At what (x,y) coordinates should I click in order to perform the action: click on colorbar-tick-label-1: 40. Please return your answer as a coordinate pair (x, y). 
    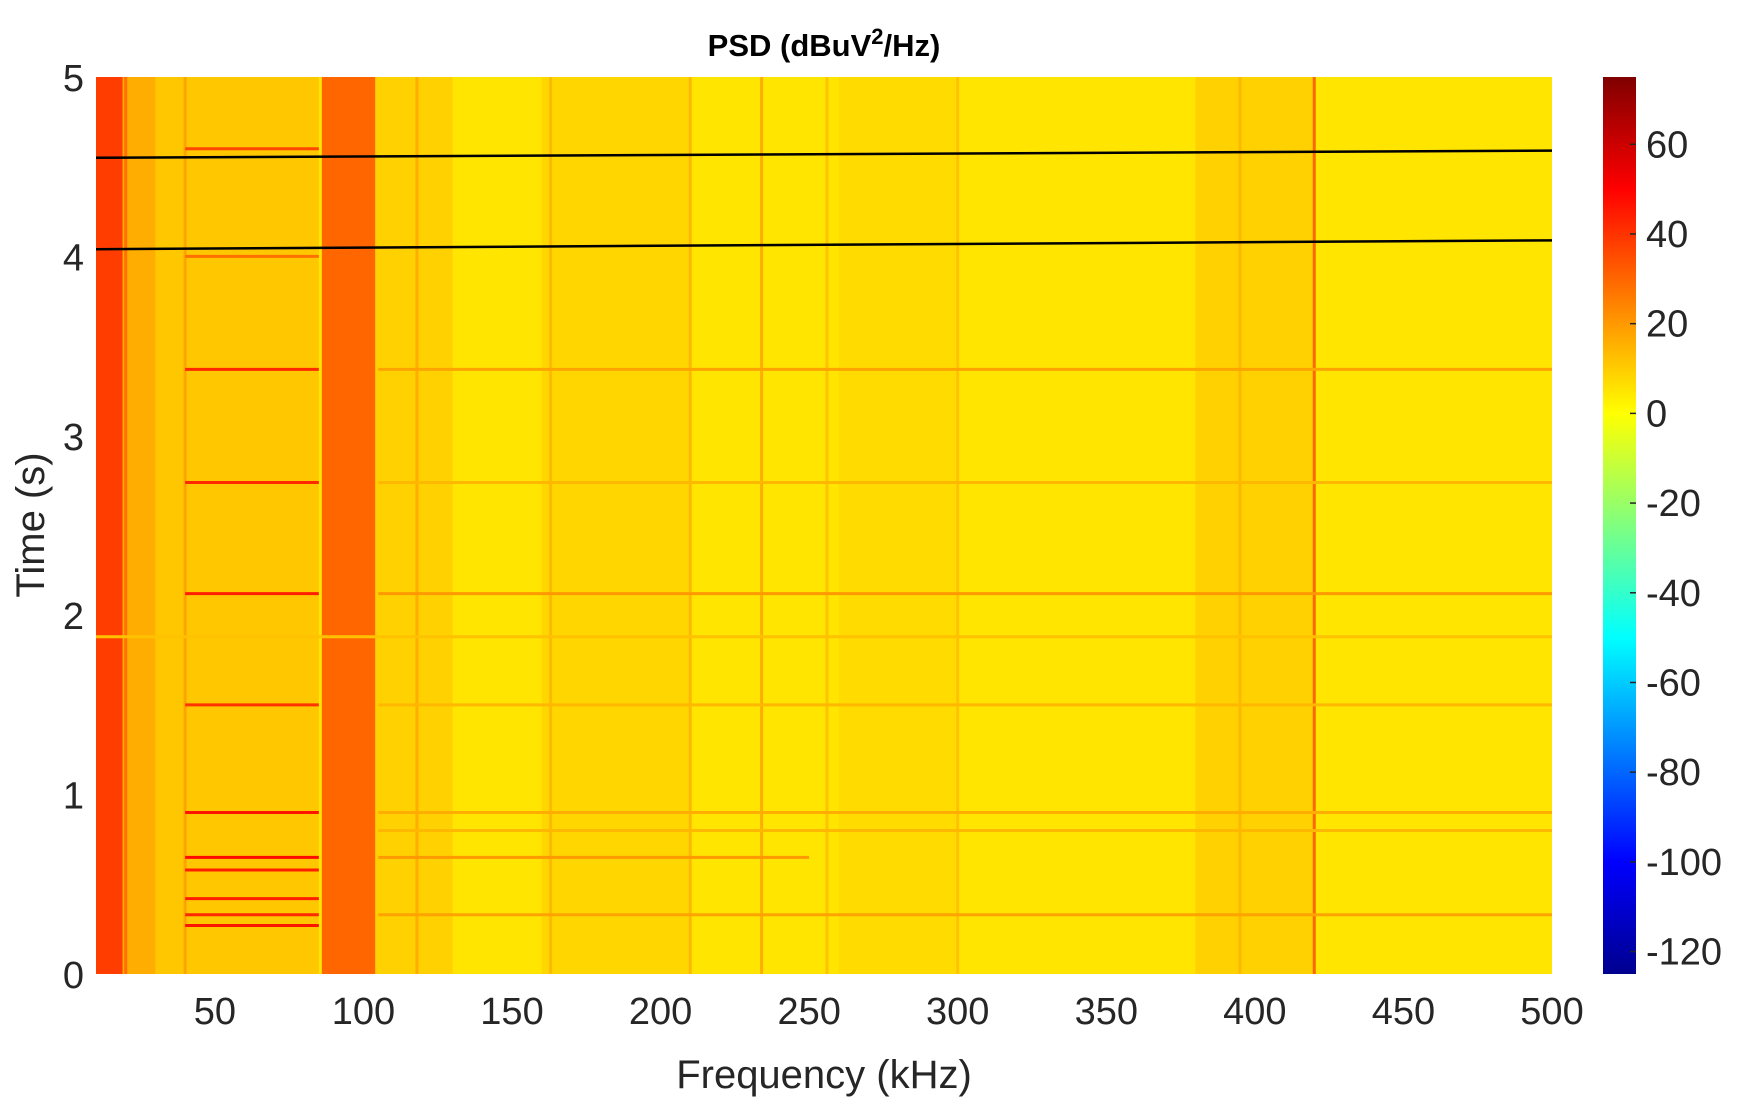
    Looking at the image, I should click on (1667, 235).